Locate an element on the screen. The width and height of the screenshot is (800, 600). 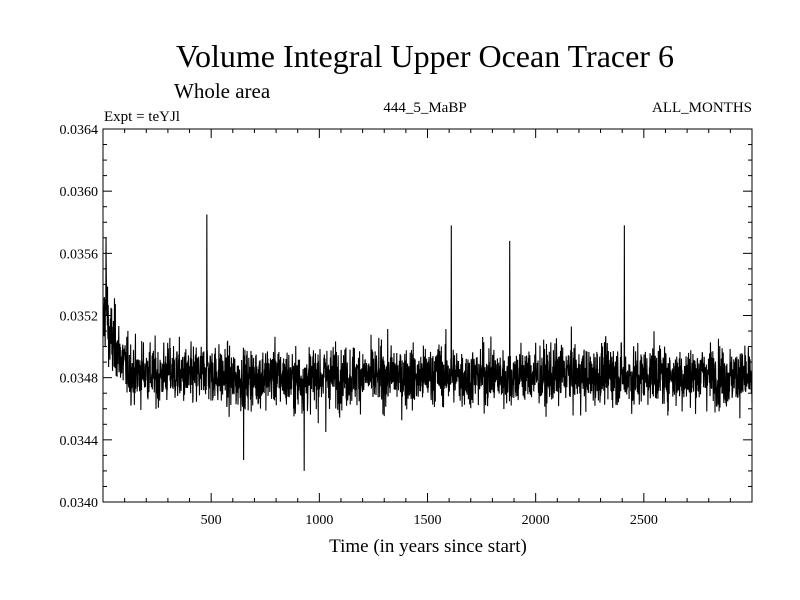
x-tick-label: 2500 is located at coordinates (644, 520).